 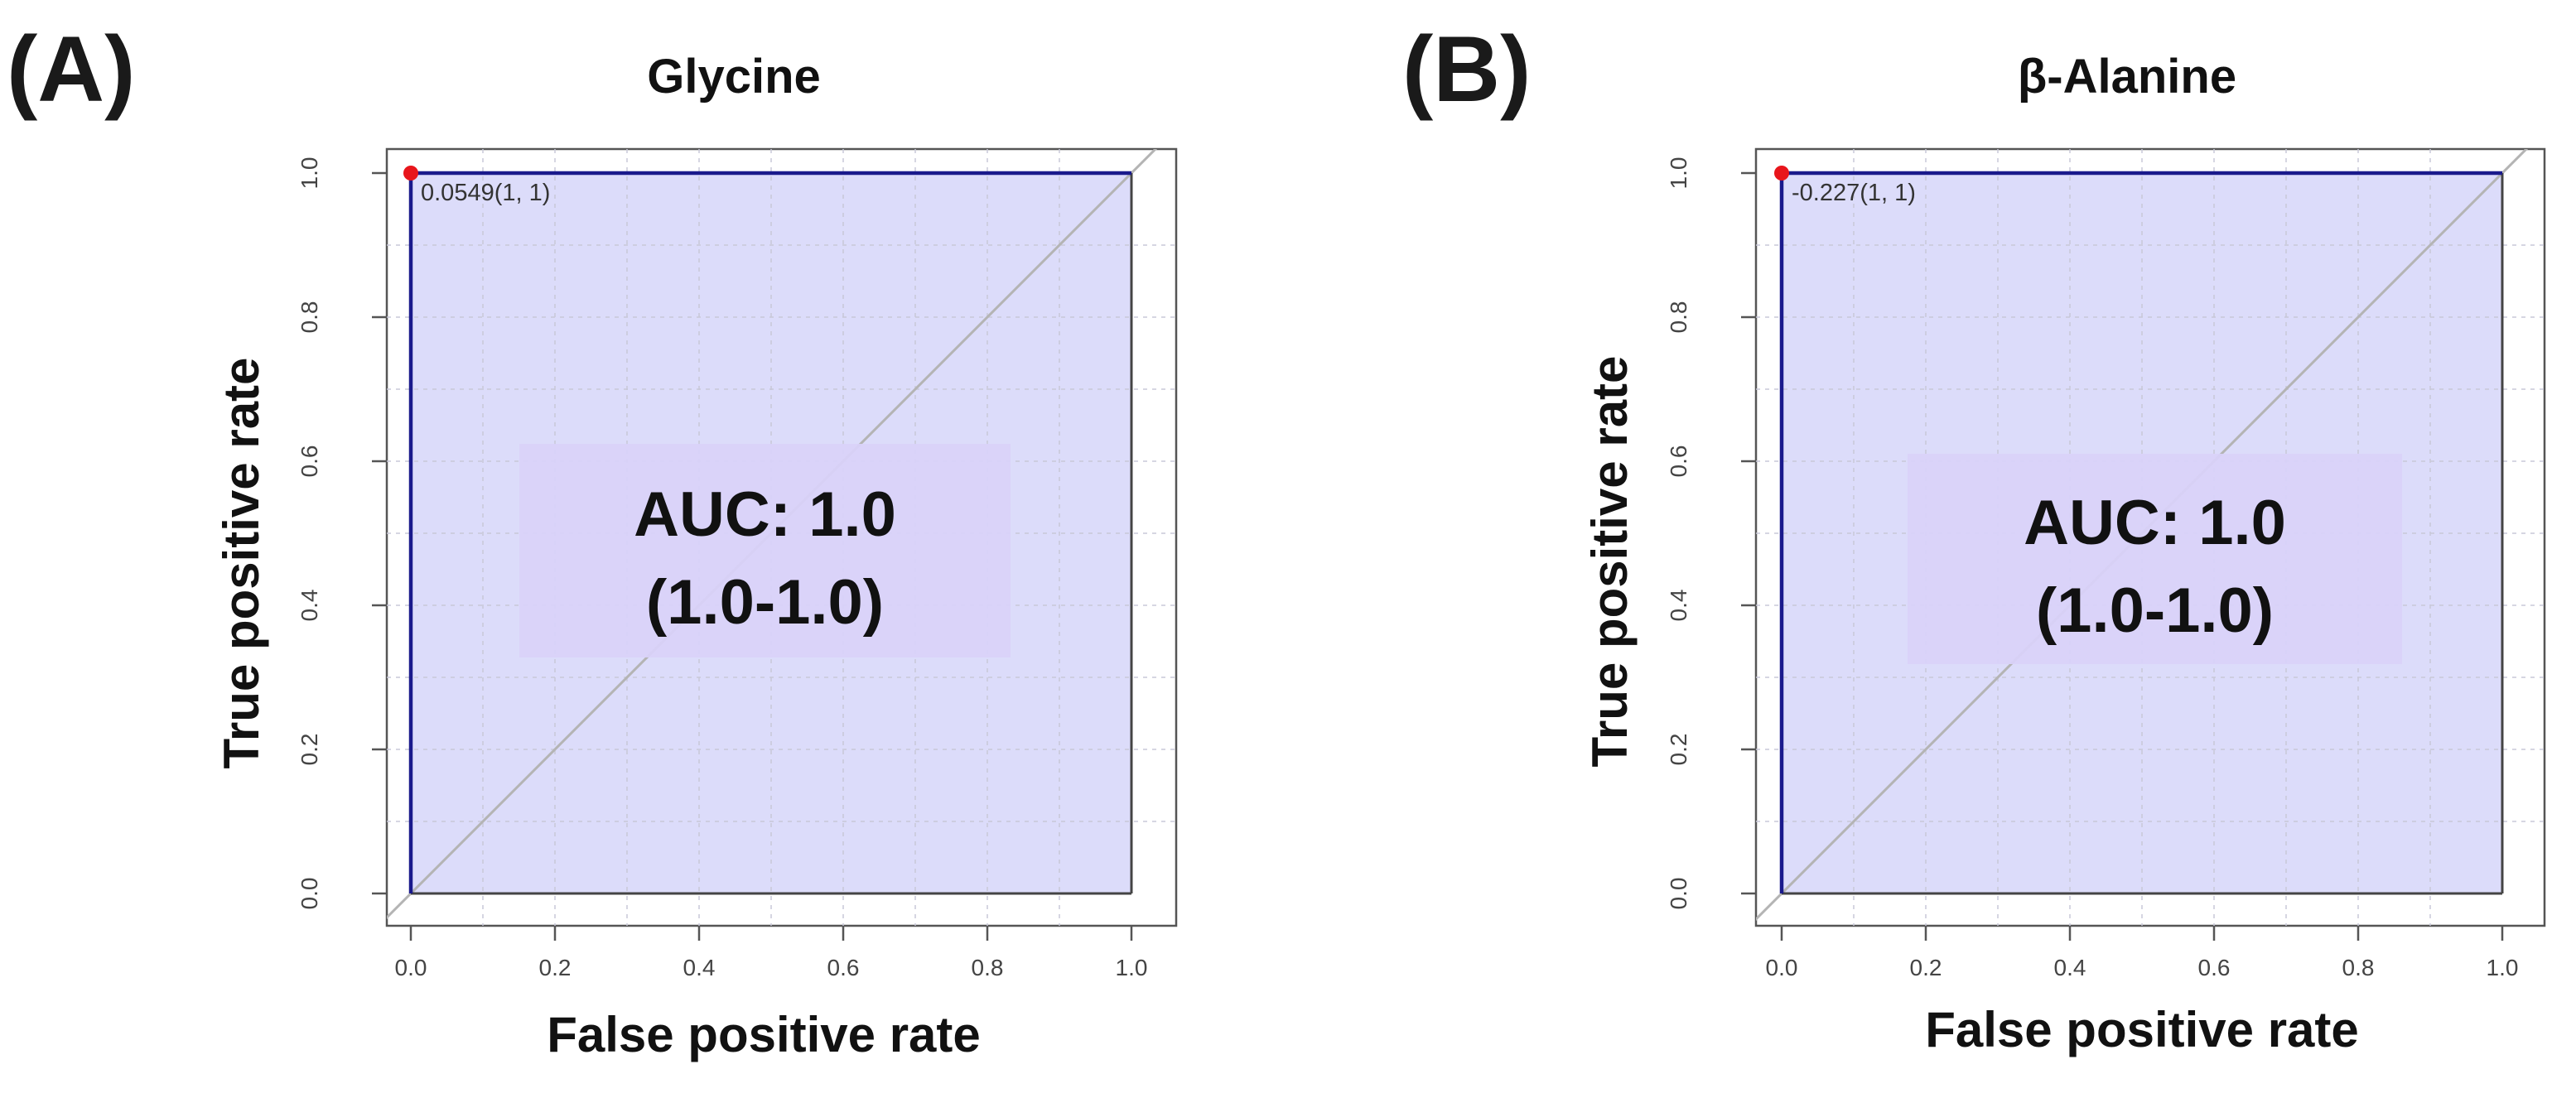 I want to click on panel-label: (A), so click(x=71, y=69).